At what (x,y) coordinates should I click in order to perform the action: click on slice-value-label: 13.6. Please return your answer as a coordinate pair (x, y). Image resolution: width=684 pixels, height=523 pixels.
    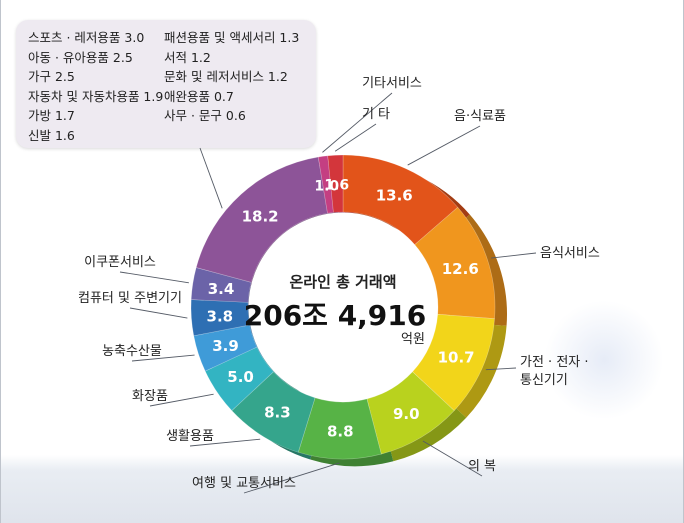
    Looking at the image, I should click on (394, 196).